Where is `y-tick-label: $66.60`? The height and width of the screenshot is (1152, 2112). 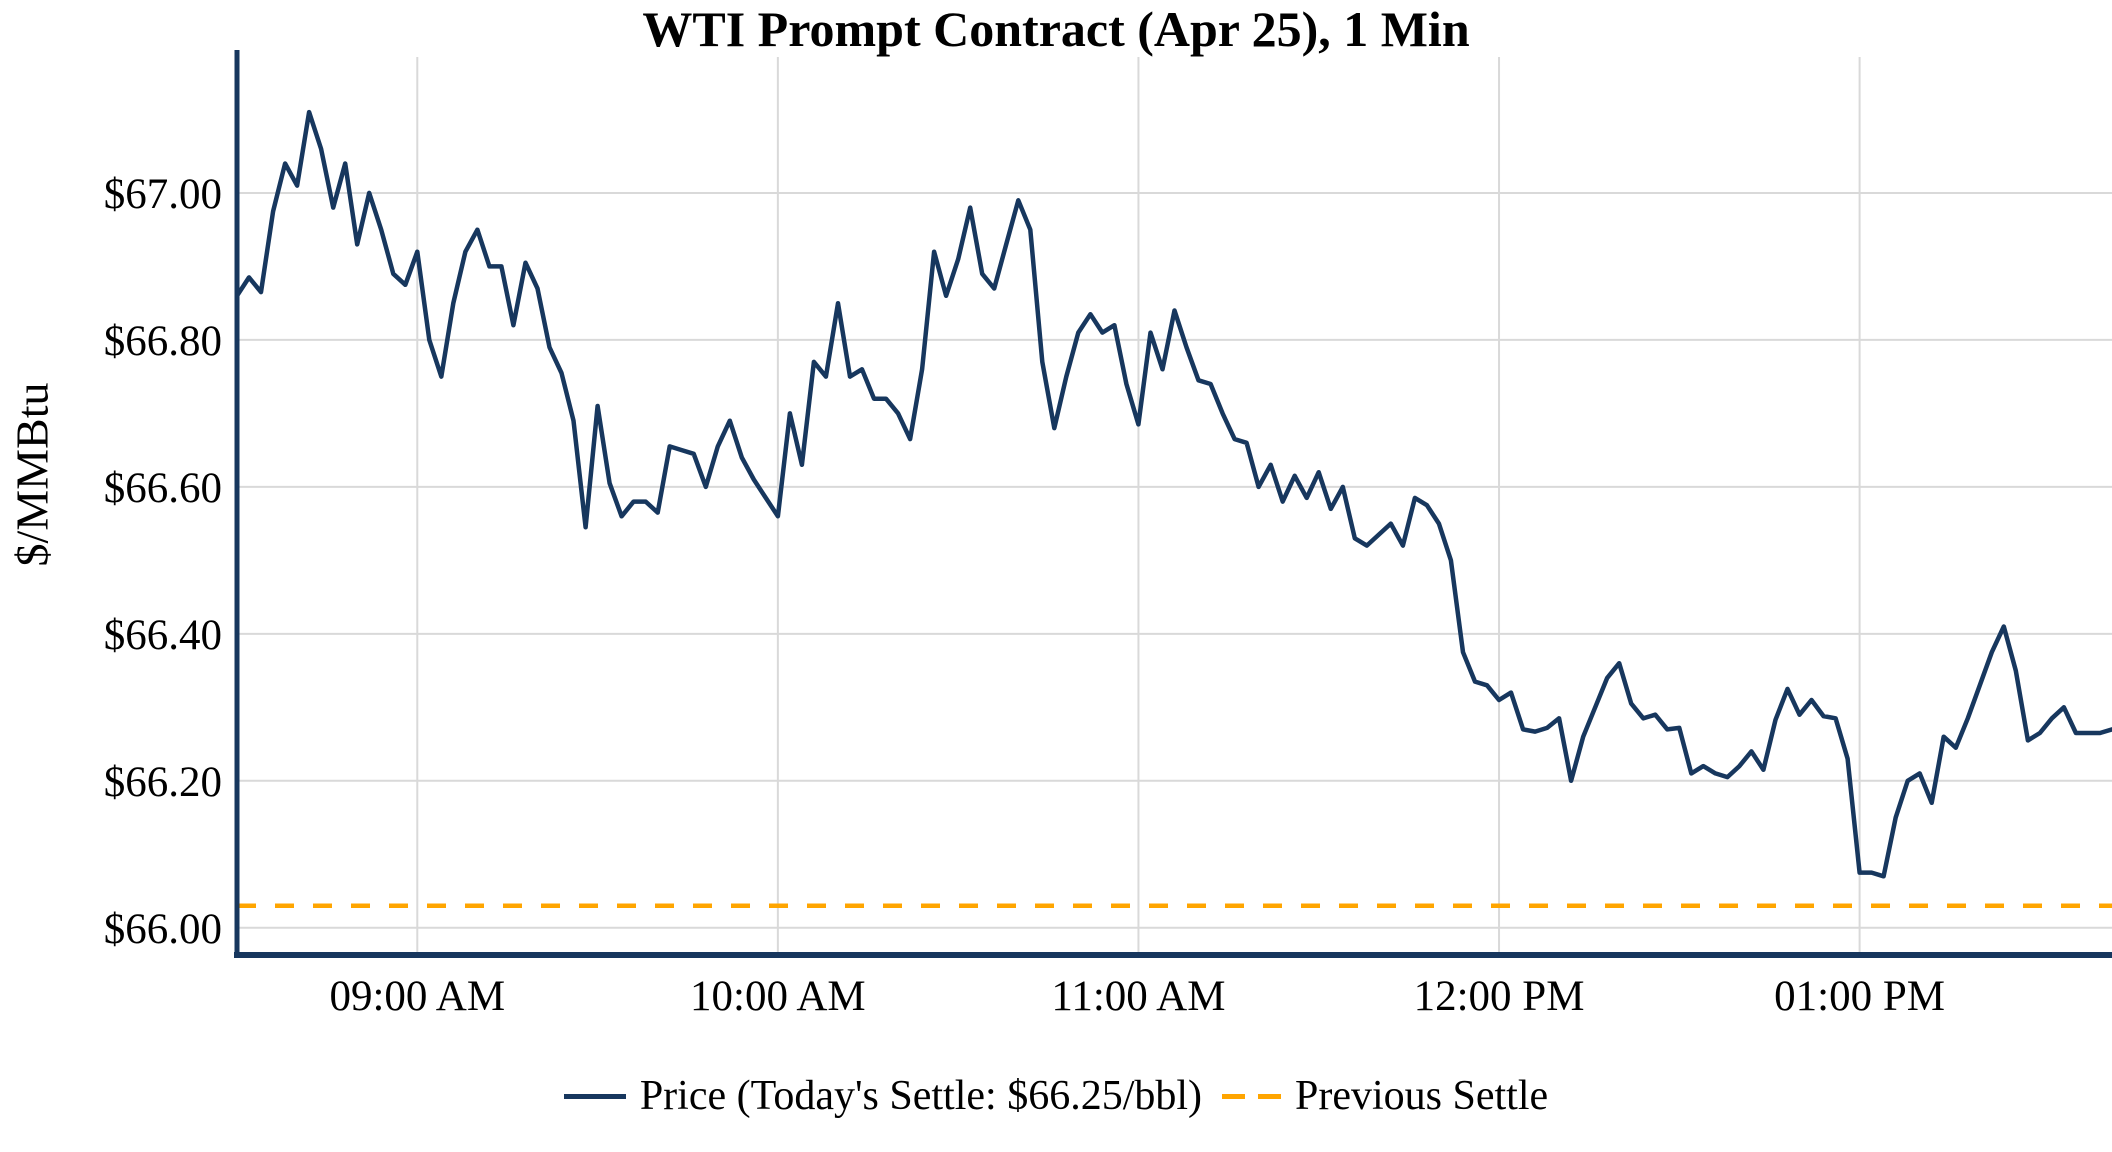 y-tick-label: $66.60 is located at coordinates (163, 488).